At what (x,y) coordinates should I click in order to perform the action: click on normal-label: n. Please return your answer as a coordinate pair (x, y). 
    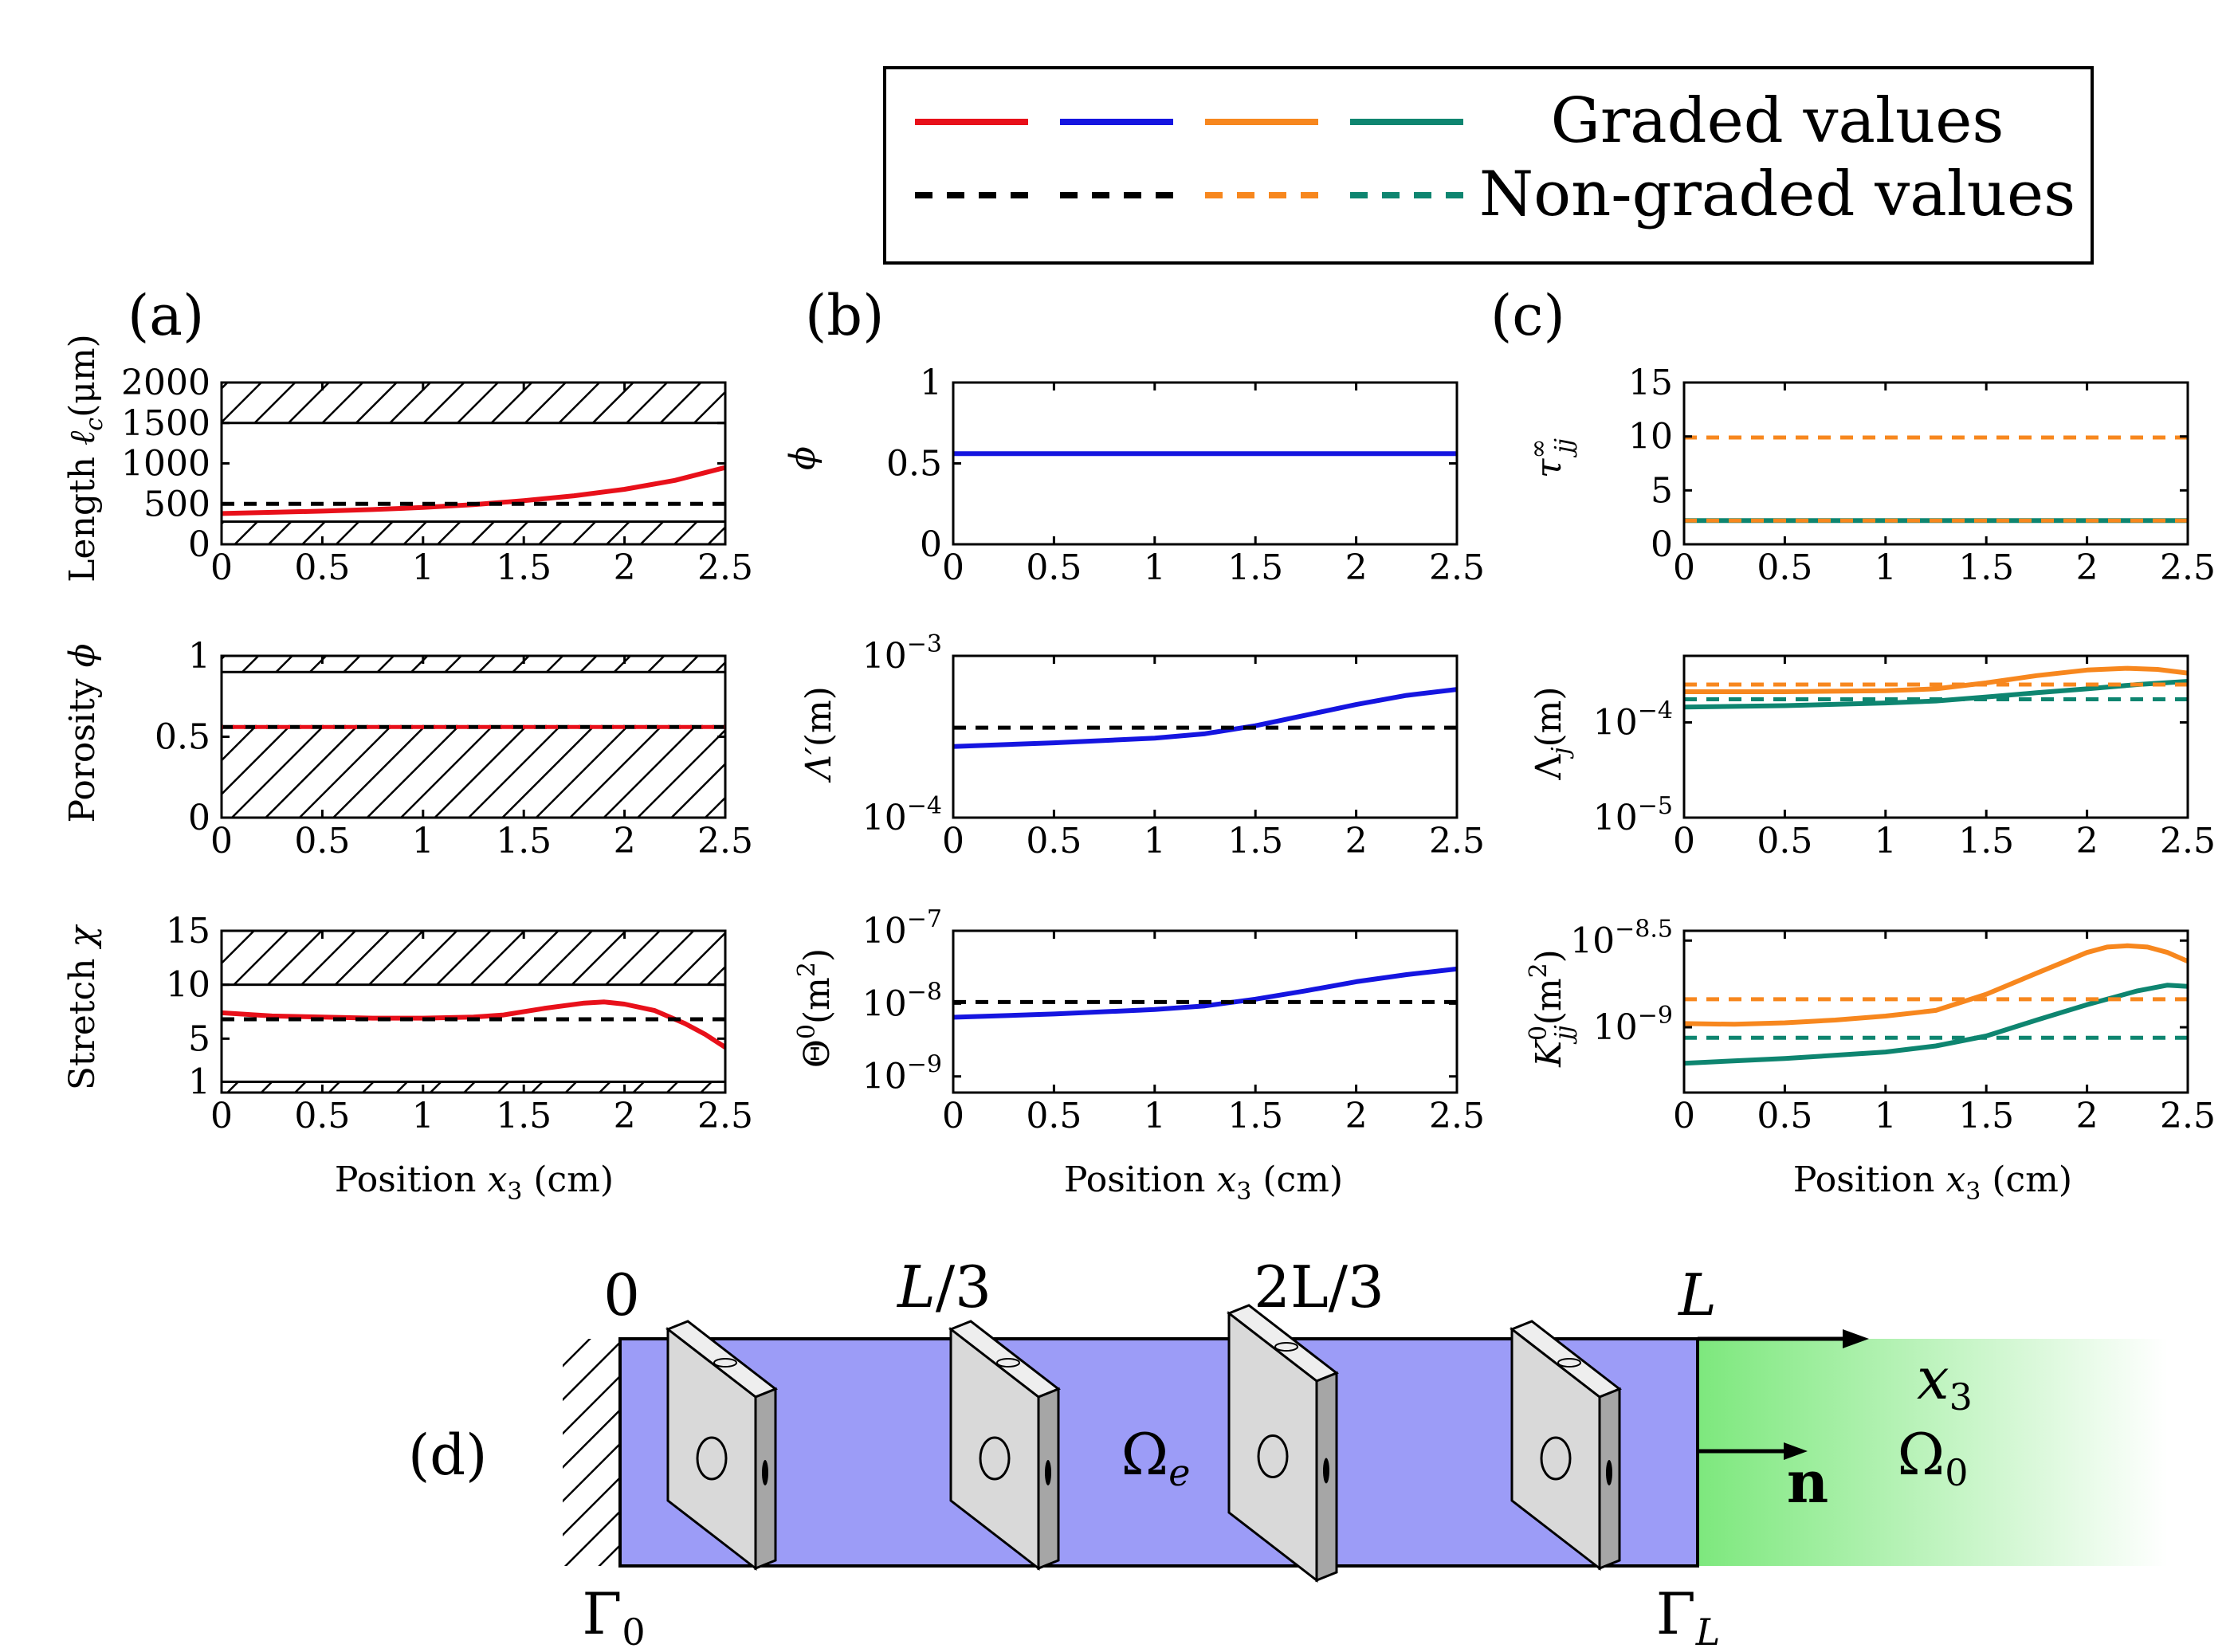
    Looking at the image, I should click on (1807, 1482).